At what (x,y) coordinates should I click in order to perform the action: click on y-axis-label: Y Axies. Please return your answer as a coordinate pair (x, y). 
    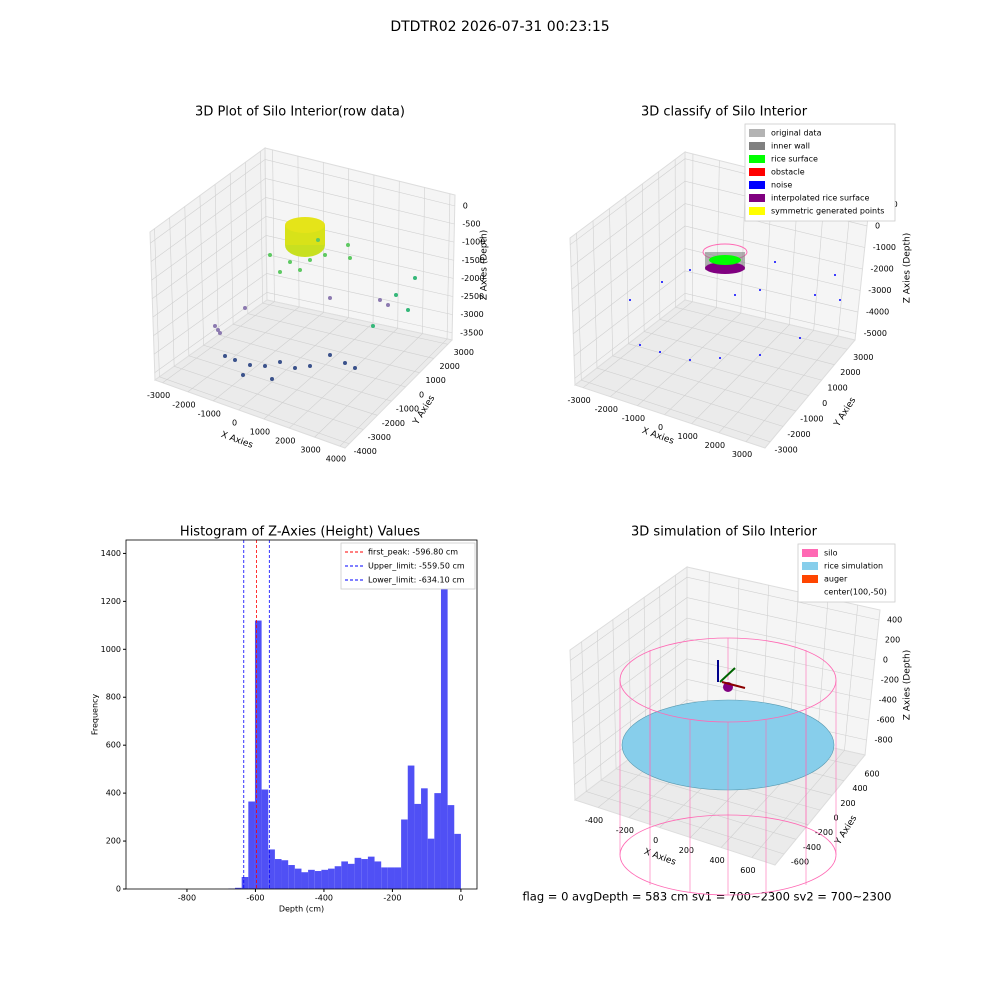
    Looking at the image, I should click on (845, 413).